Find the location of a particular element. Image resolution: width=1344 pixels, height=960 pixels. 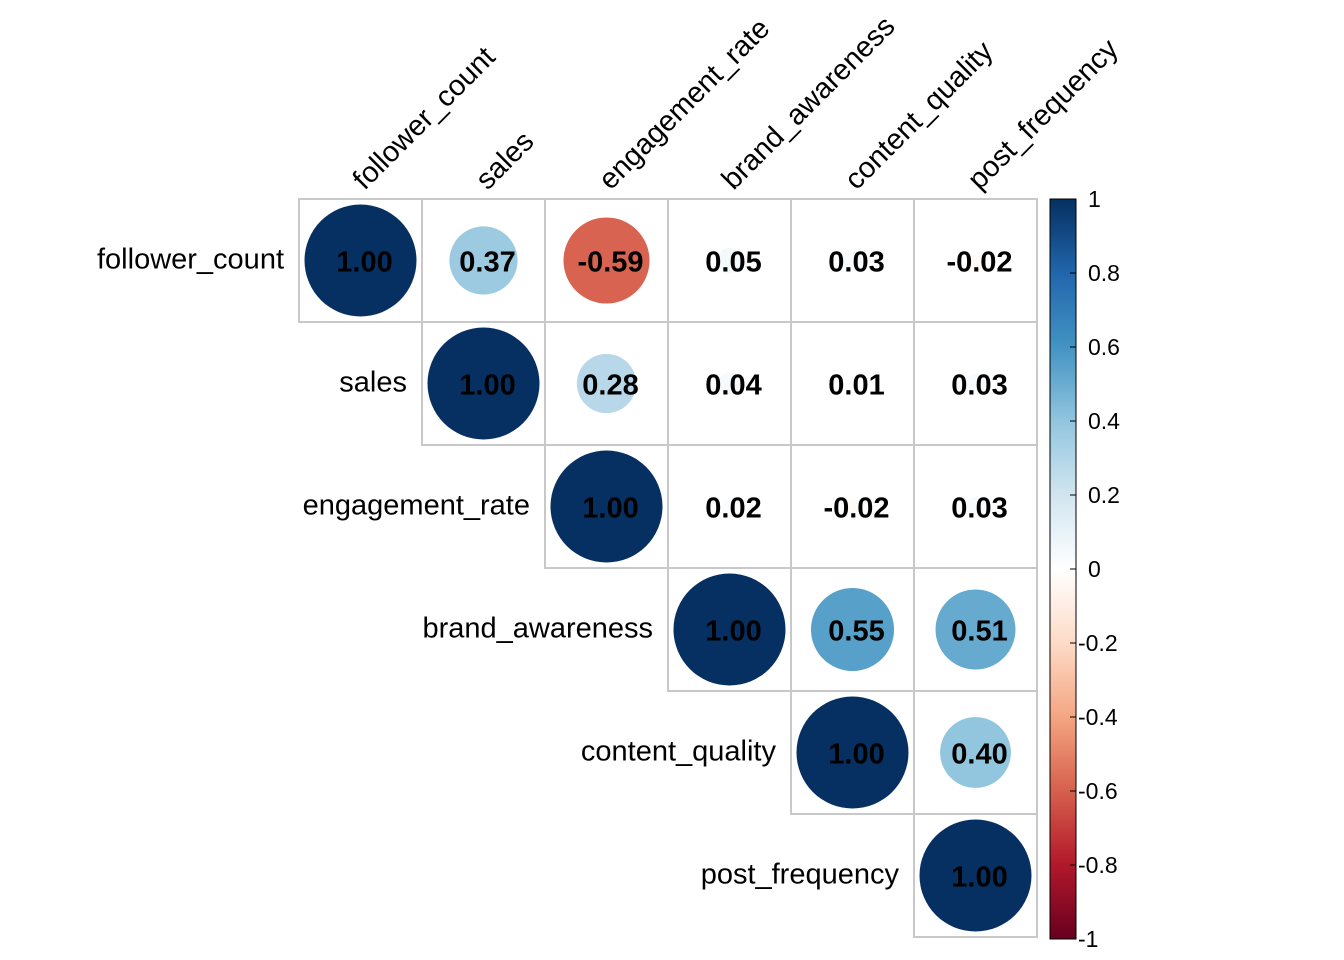

colorbar-tick-label: -0.8 is located at coordinates (1098, 865).